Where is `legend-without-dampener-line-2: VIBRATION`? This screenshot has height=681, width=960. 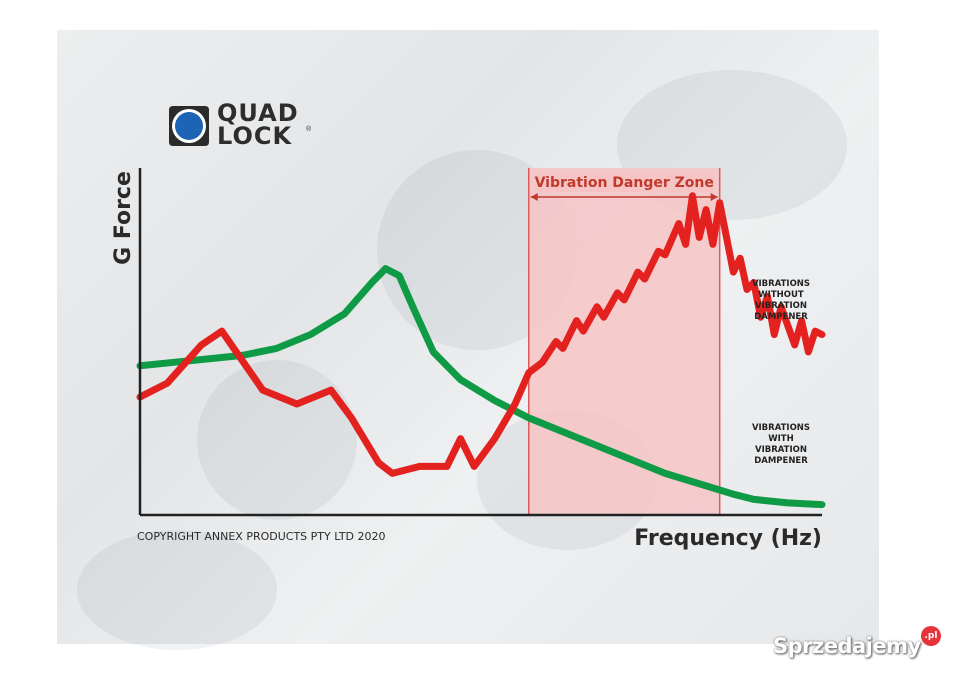 legend-without-dampener-line-2: VIBRATION is located at coordinates (781, 306).